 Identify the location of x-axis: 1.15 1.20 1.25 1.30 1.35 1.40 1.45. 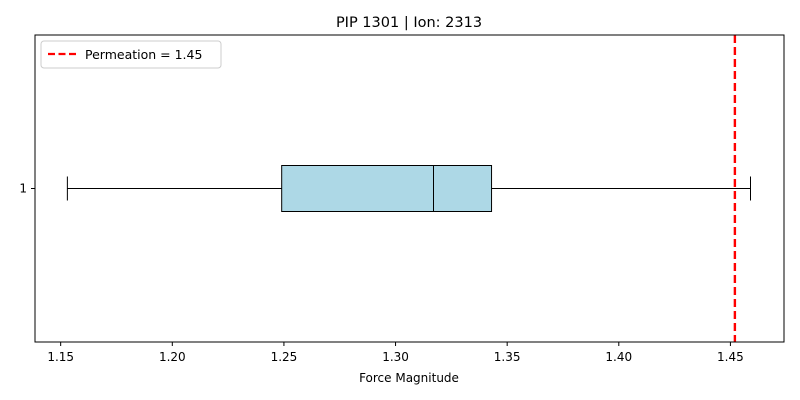
(395, 353).